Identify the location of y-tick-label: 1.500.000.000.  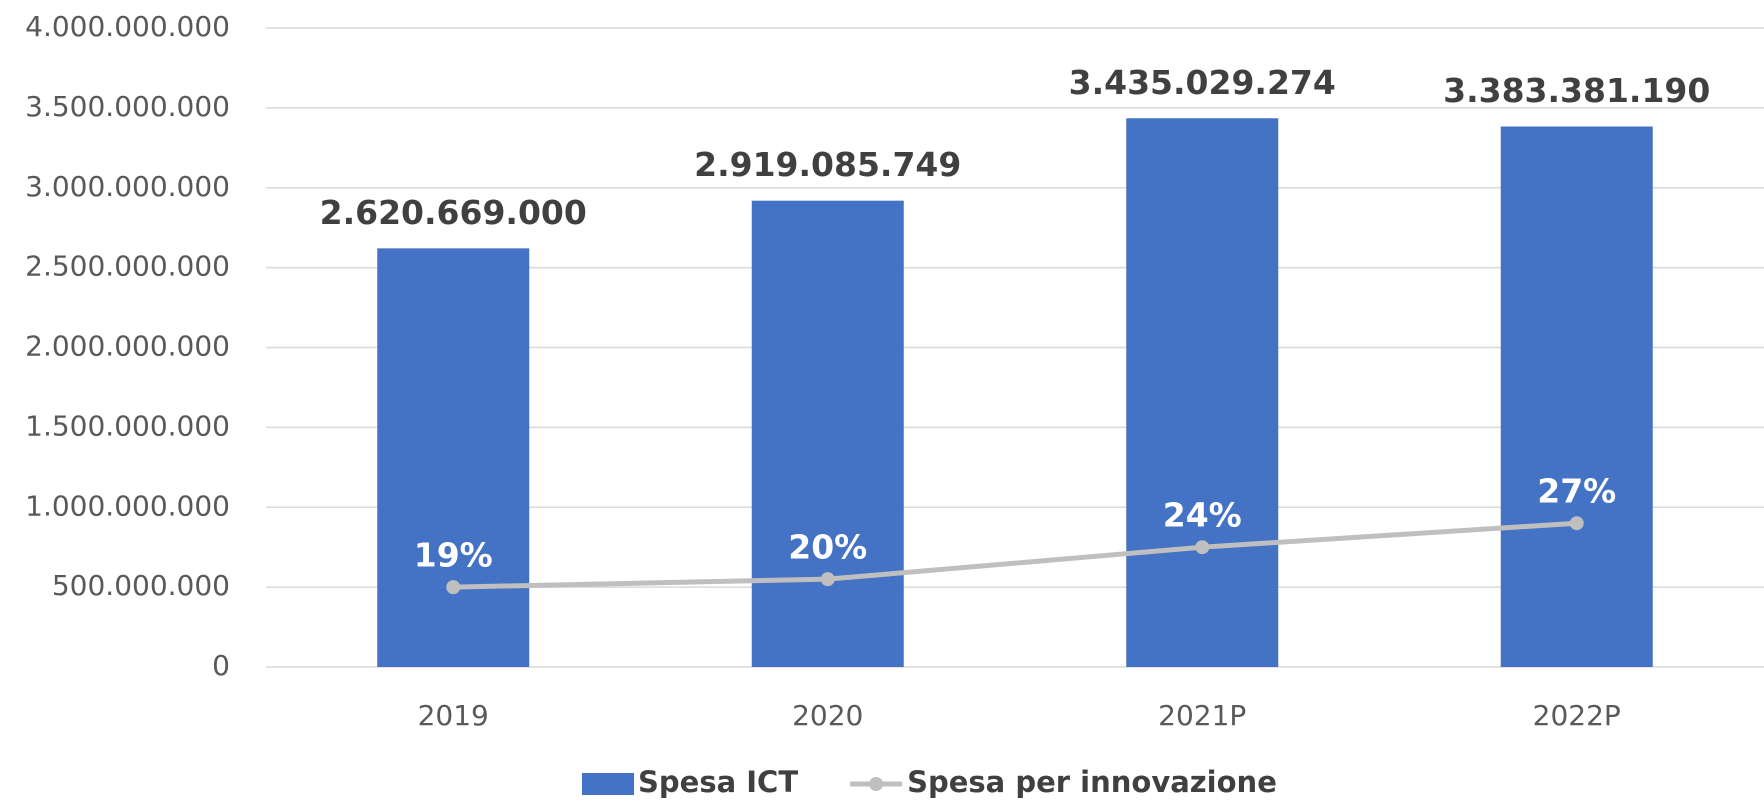
(127, 425).